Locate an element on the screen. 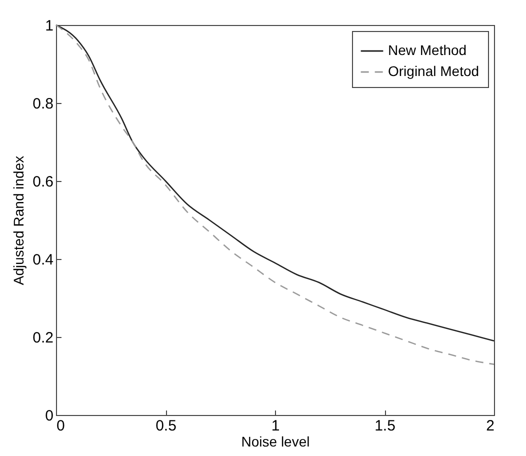  y-tick-label: 0.6 is located at coordinates (43, 182).